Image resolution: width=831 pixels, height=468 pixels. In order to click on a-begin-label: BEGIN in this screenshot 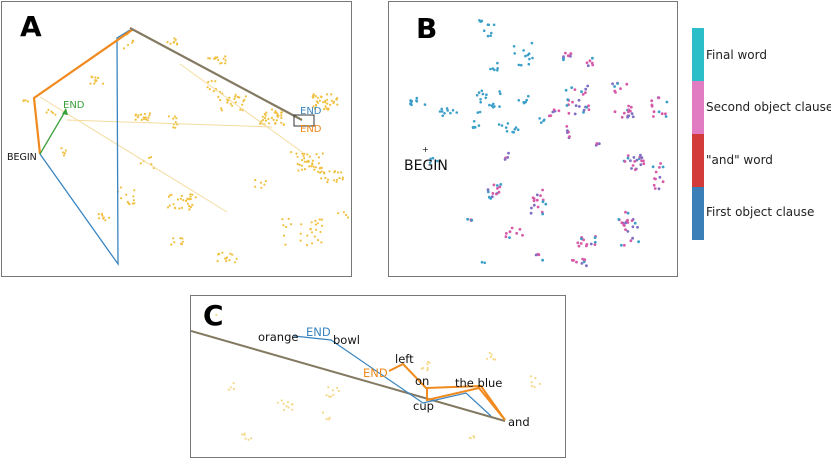, I will do `click(22, 157)`.